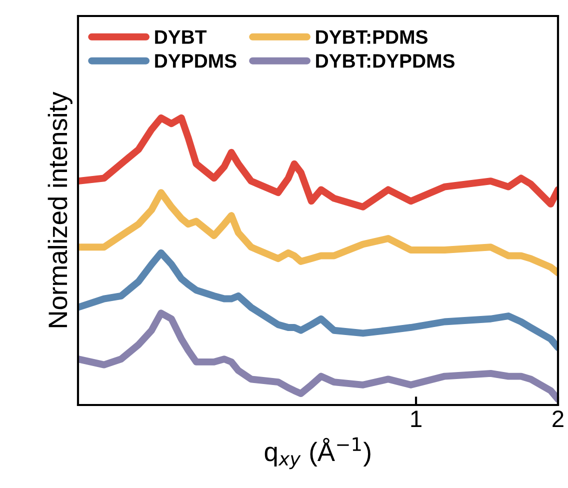  Describe the element at coordinates (195, 61) in the screenshot. I see `legend-label: DYPDMS` at that location.